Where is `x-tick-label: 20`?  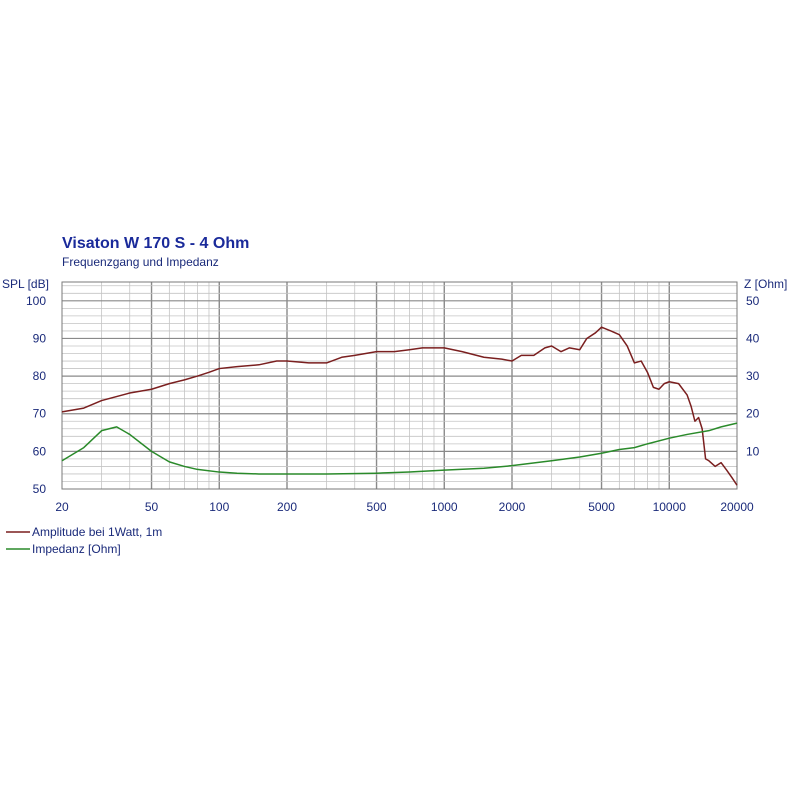 x-tick-label: 20 is located at coordinates (62, 507).